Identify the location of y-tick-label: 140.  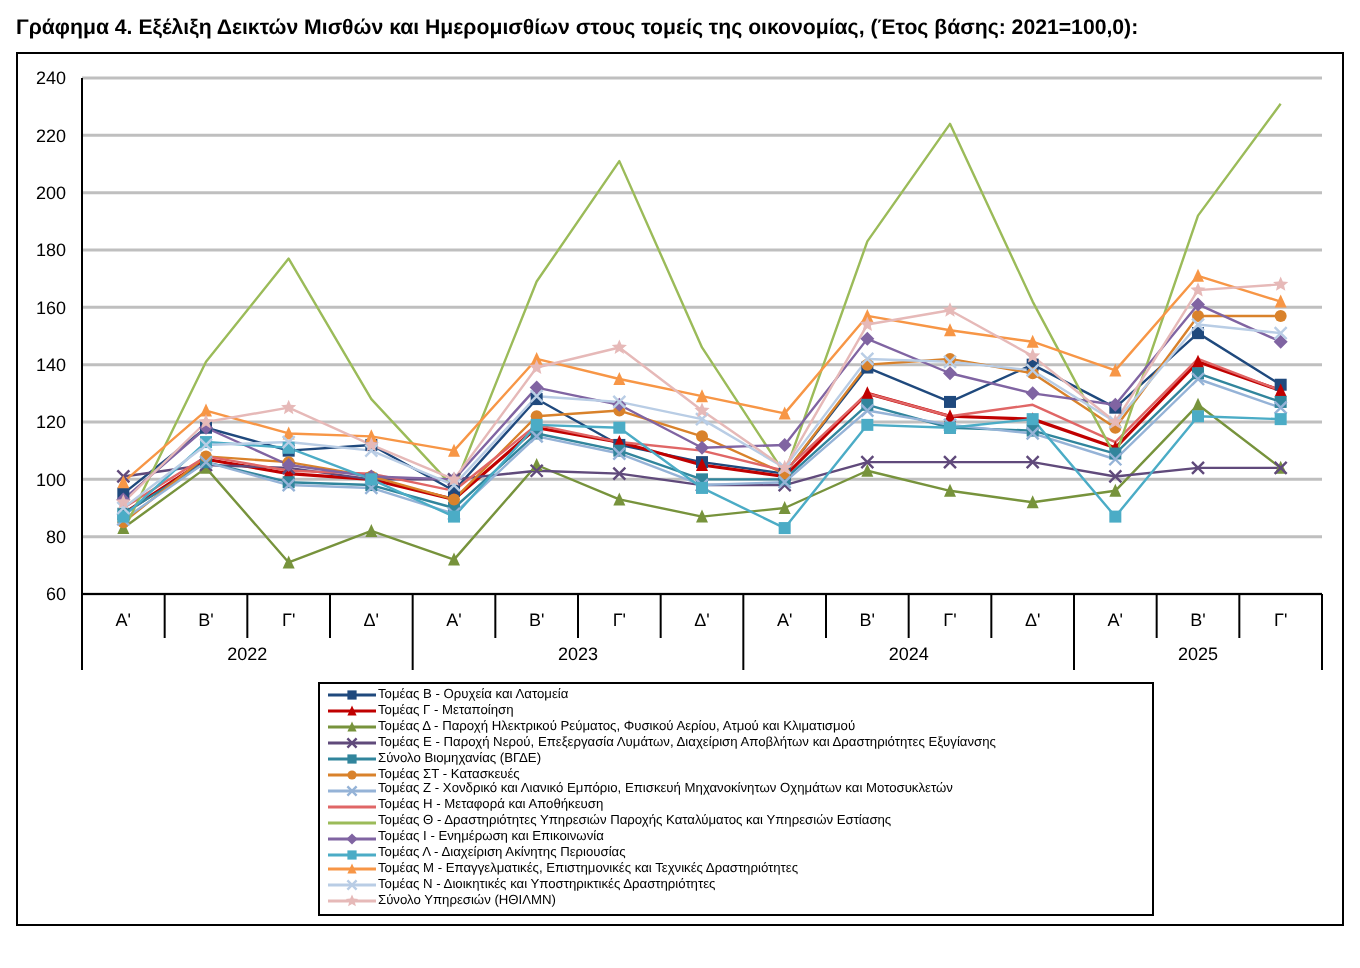
(50, 365).